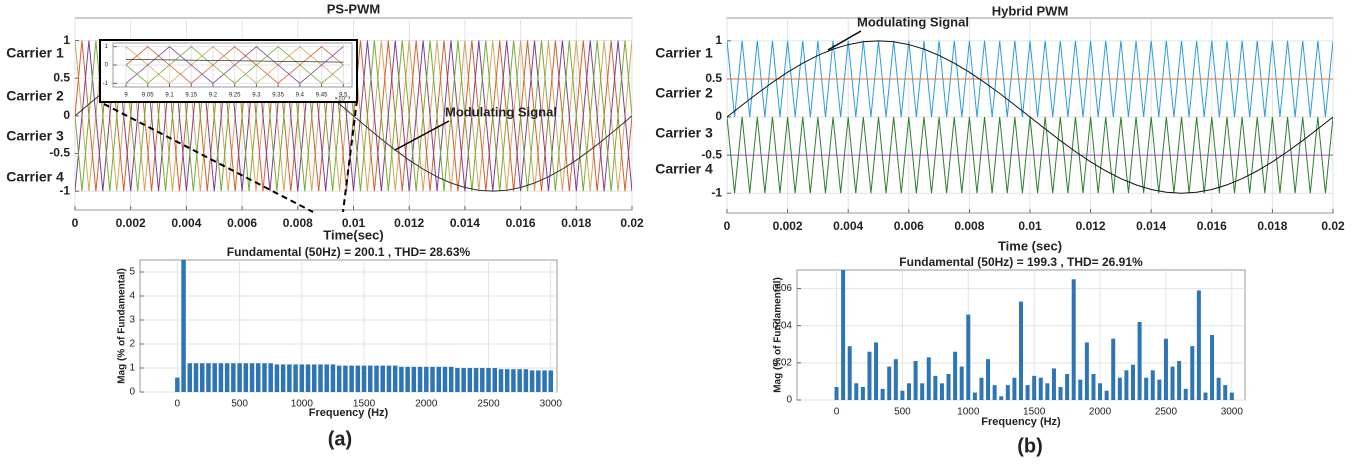  Describe the element at coordinates (969, 226) in the screenshot. I see `x-tick-label: 0.008` at that location.